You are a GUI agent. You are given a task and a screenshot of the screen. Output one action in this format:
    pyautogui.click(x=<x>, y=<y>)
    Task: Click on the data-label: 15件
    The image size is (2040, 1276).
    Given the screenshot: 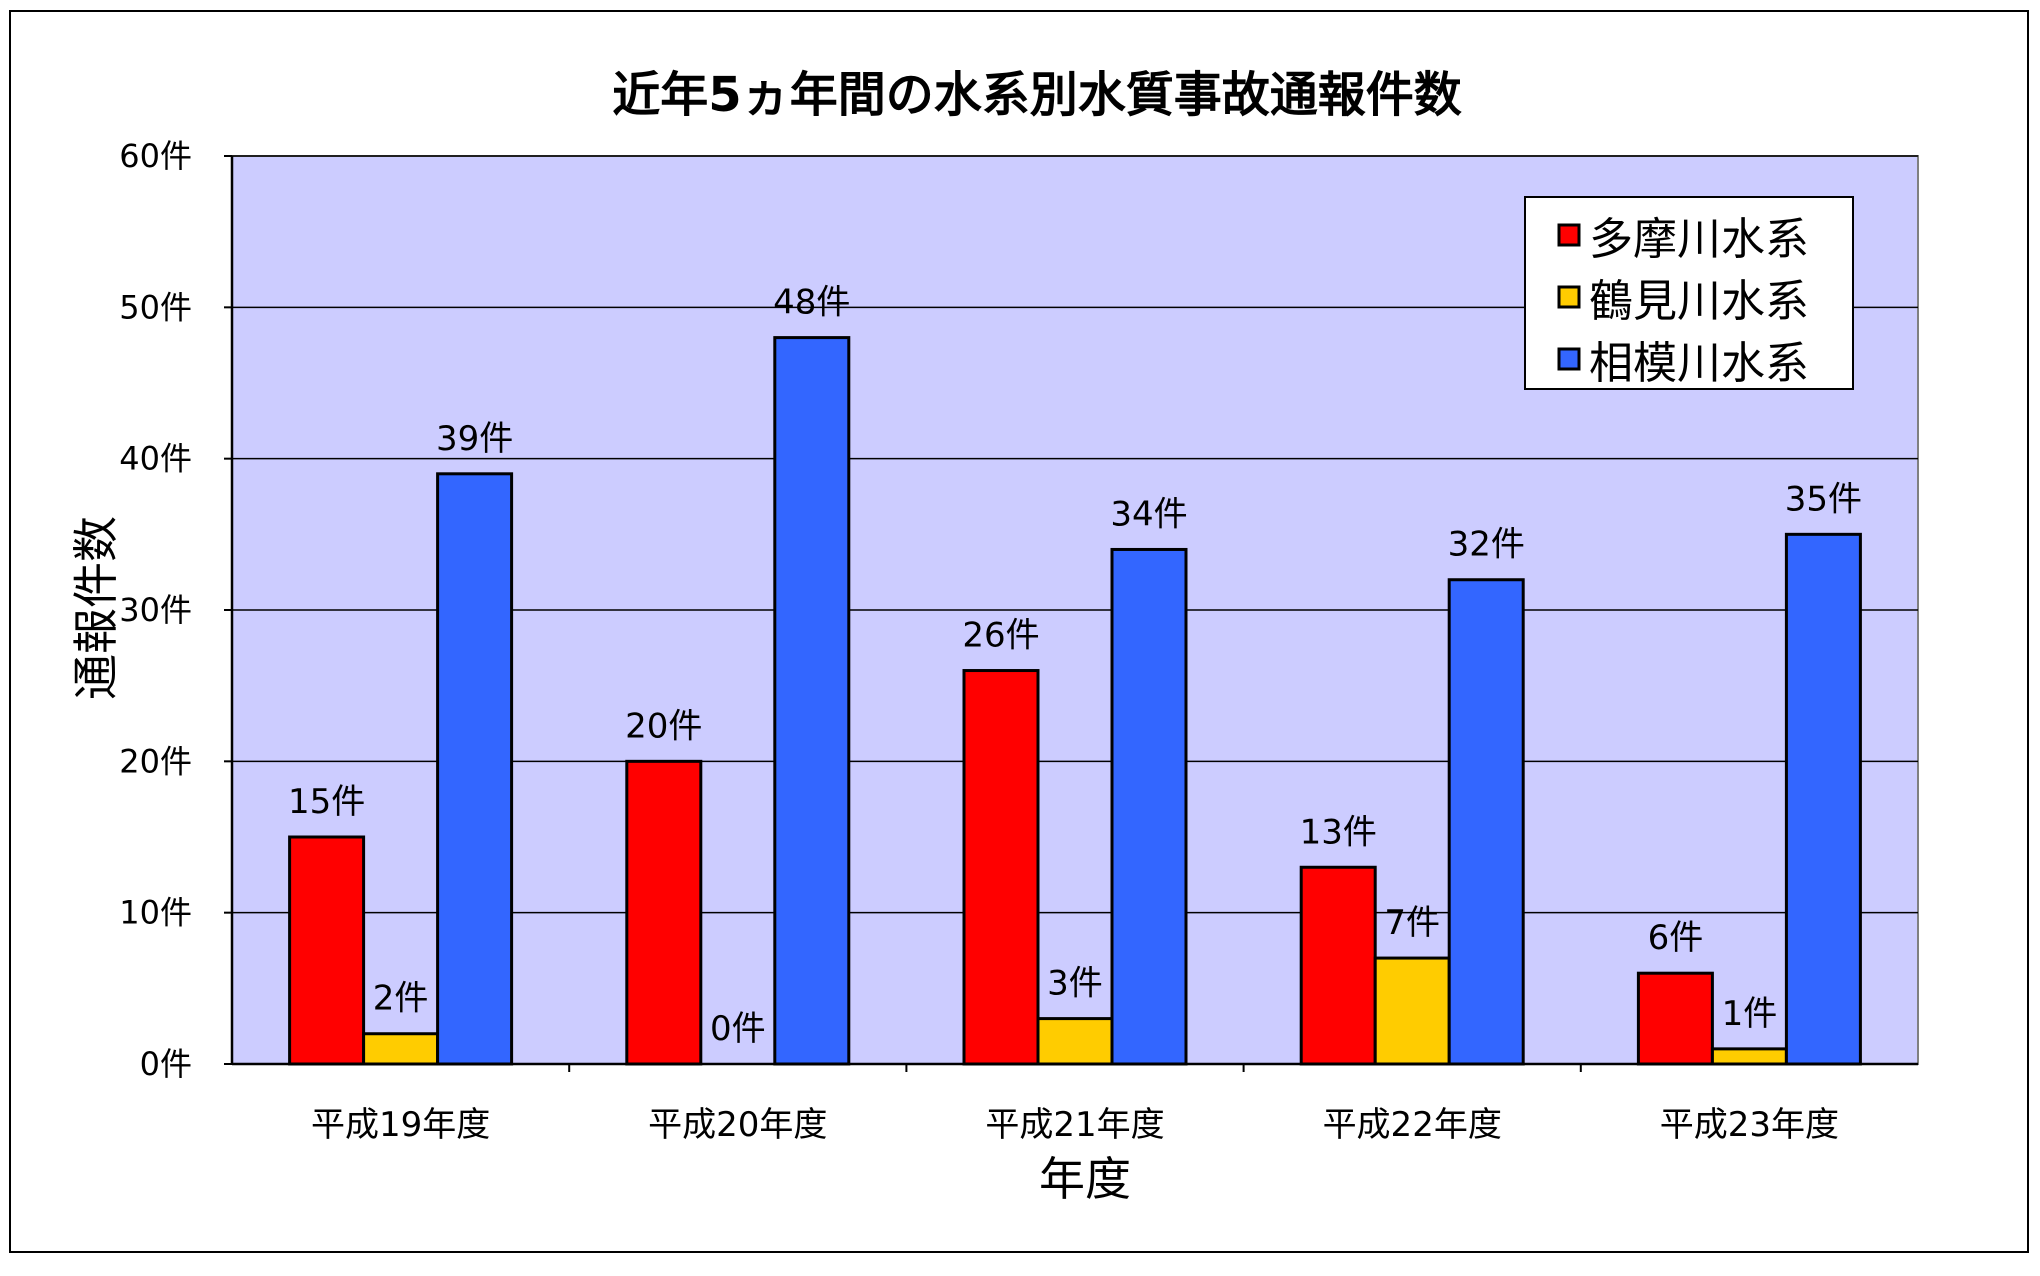 What is the action you would take?
    pyautogui.click(x=326, y=802)
    